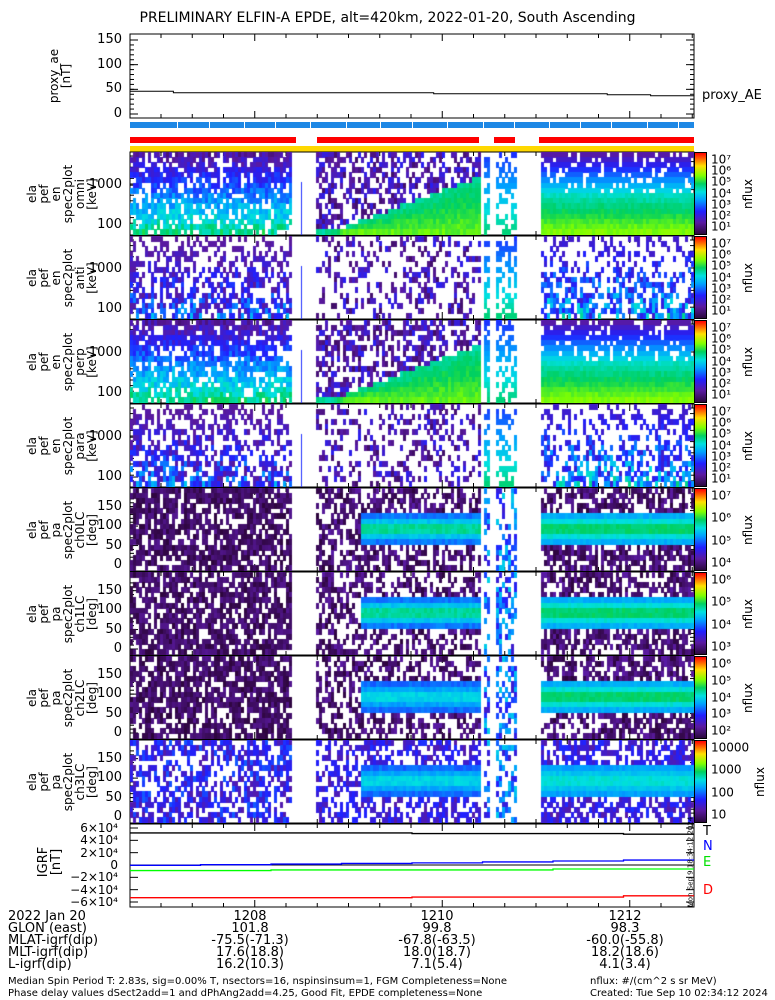 This screenshot has width=775, height=1000. I want to click on igrf-ytick: −2×10⁴, so click(94, 877).